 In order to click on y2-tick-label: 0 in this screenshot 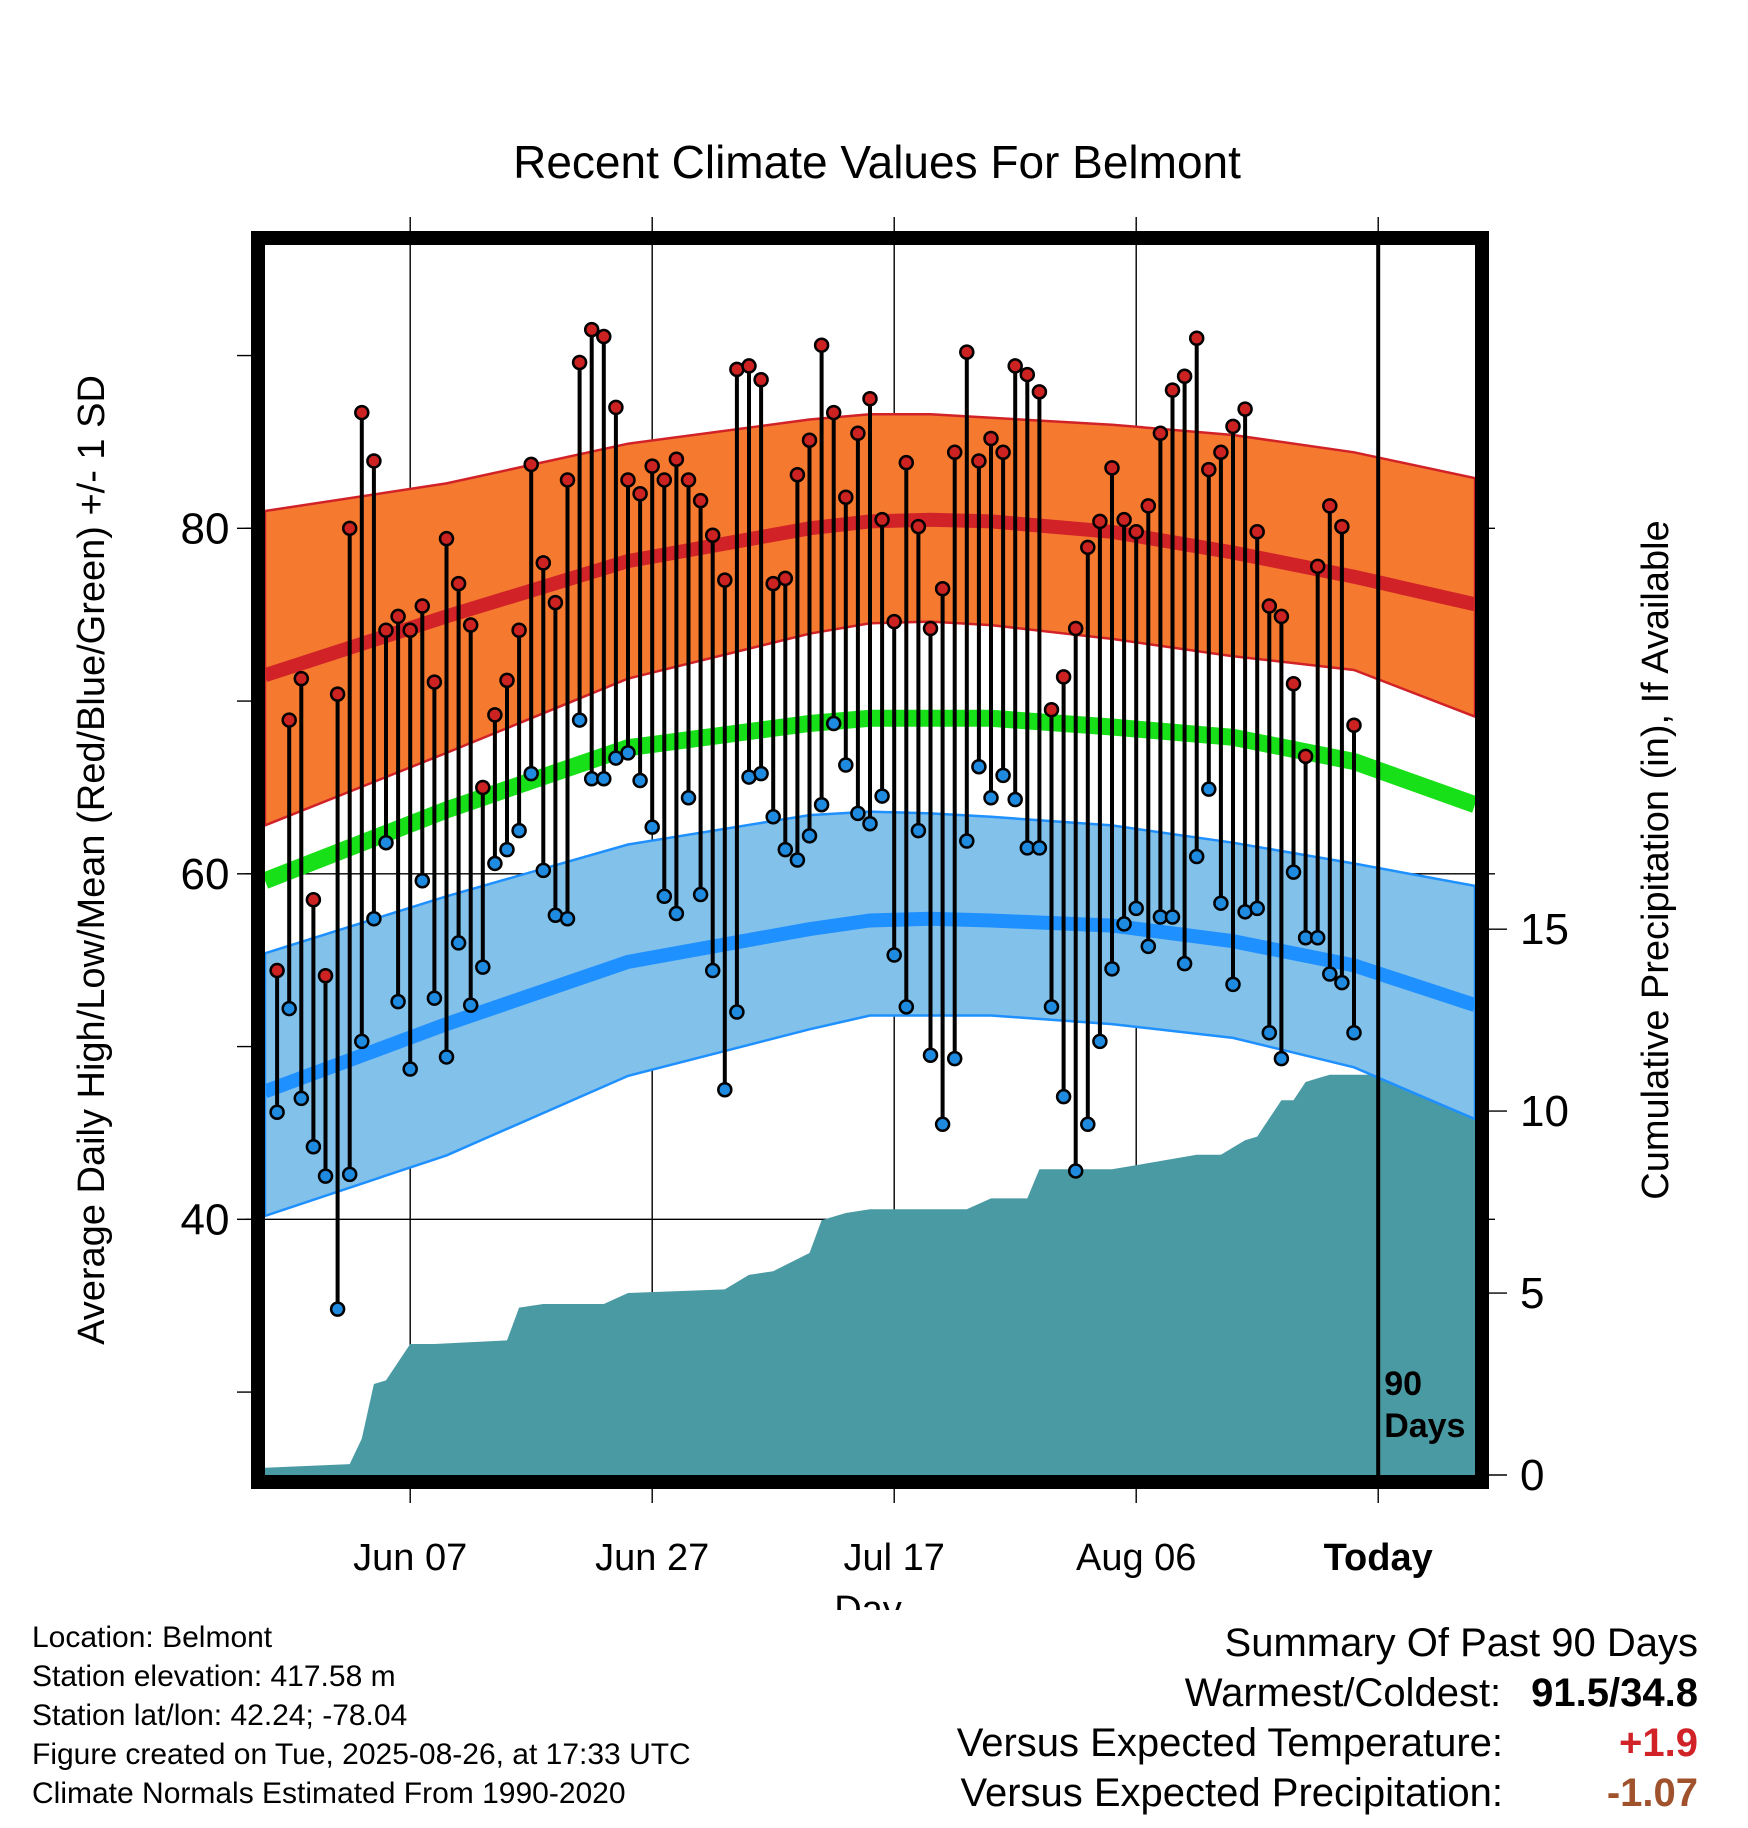, I will do `click(1532, 1475)`.